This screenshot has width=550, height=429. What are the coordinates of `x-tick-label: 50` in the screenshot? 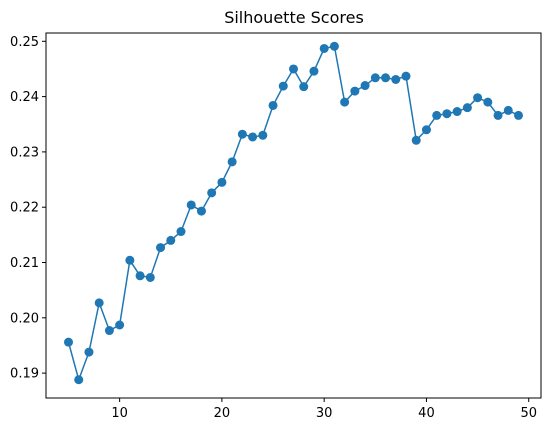 It's located at (528, 413).